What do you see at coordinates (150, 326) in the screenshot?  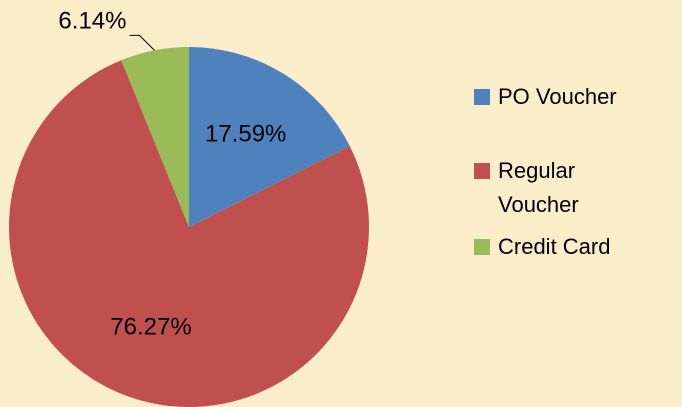 I see `data-label: 76.27%` at bounding box center [150, 326].